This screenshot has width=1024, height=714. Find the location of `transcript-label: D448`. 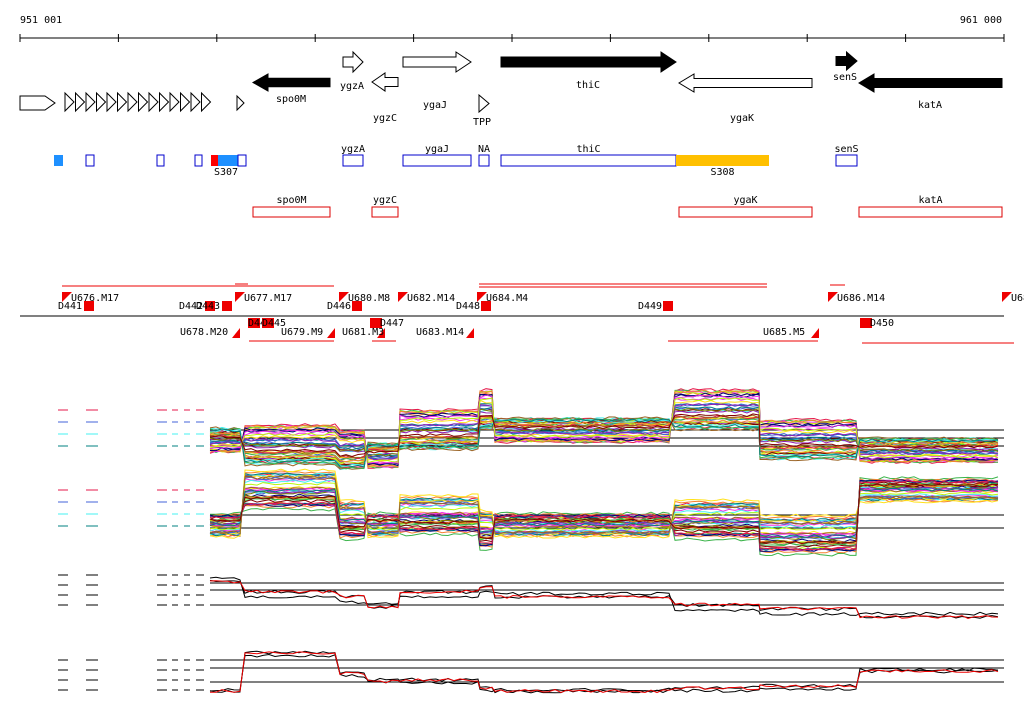

transcript-label: D448 is located at coordinates (468, 306).